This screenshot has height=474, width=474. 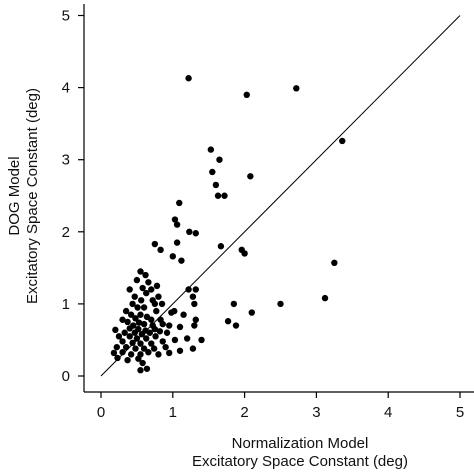 What do you see at coordinates (32, 196) in the screenshot?
I see `y-axis-label-line2: Excitatory Space Constant (deg)` at bounding box center [32, 196].